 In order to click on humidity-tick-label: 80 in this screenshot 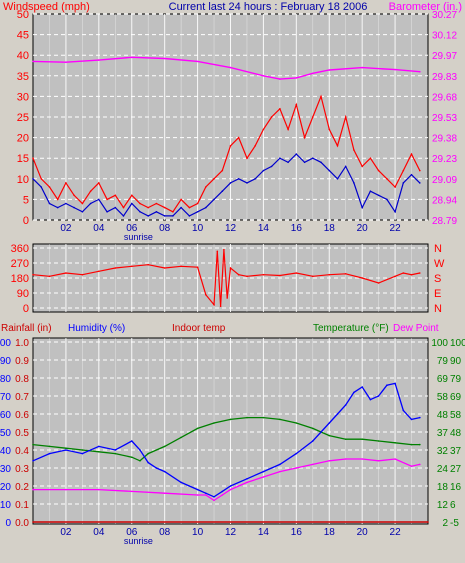, I will do `click(5, 379)`.